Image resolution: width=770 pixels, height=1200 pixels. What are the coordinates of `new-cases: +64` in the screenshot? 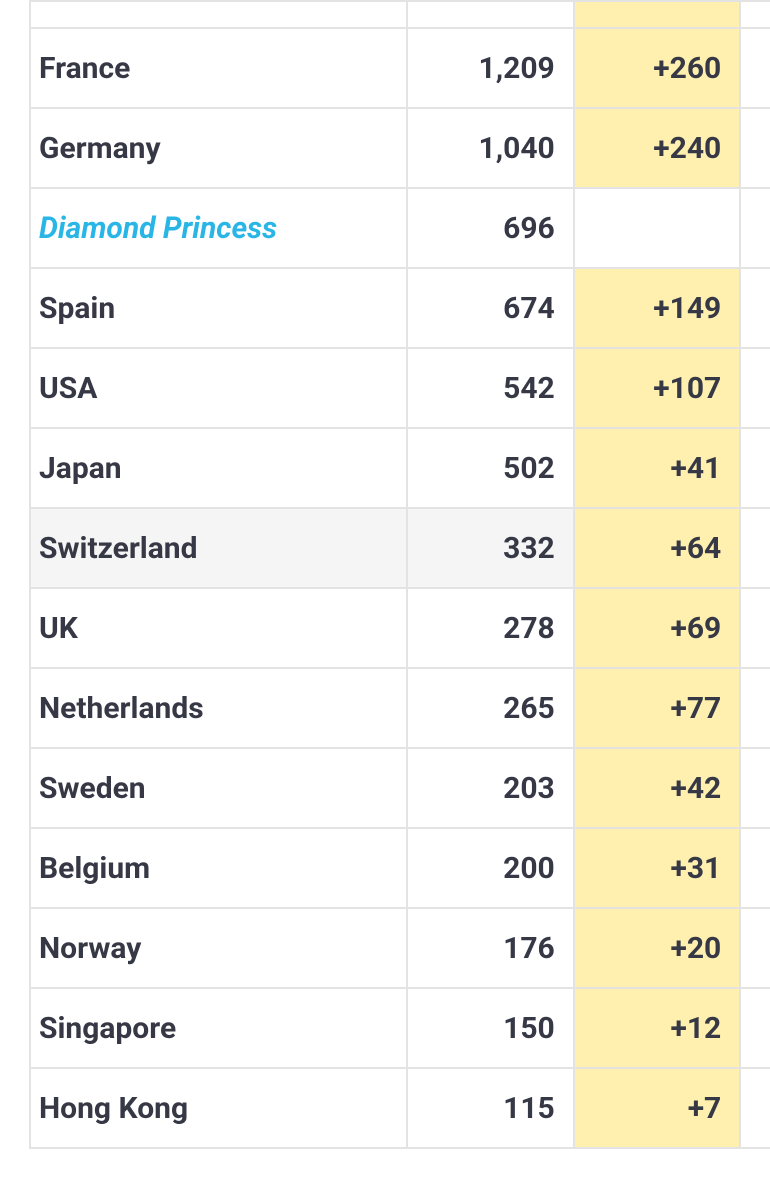 It's located at (657, 548).